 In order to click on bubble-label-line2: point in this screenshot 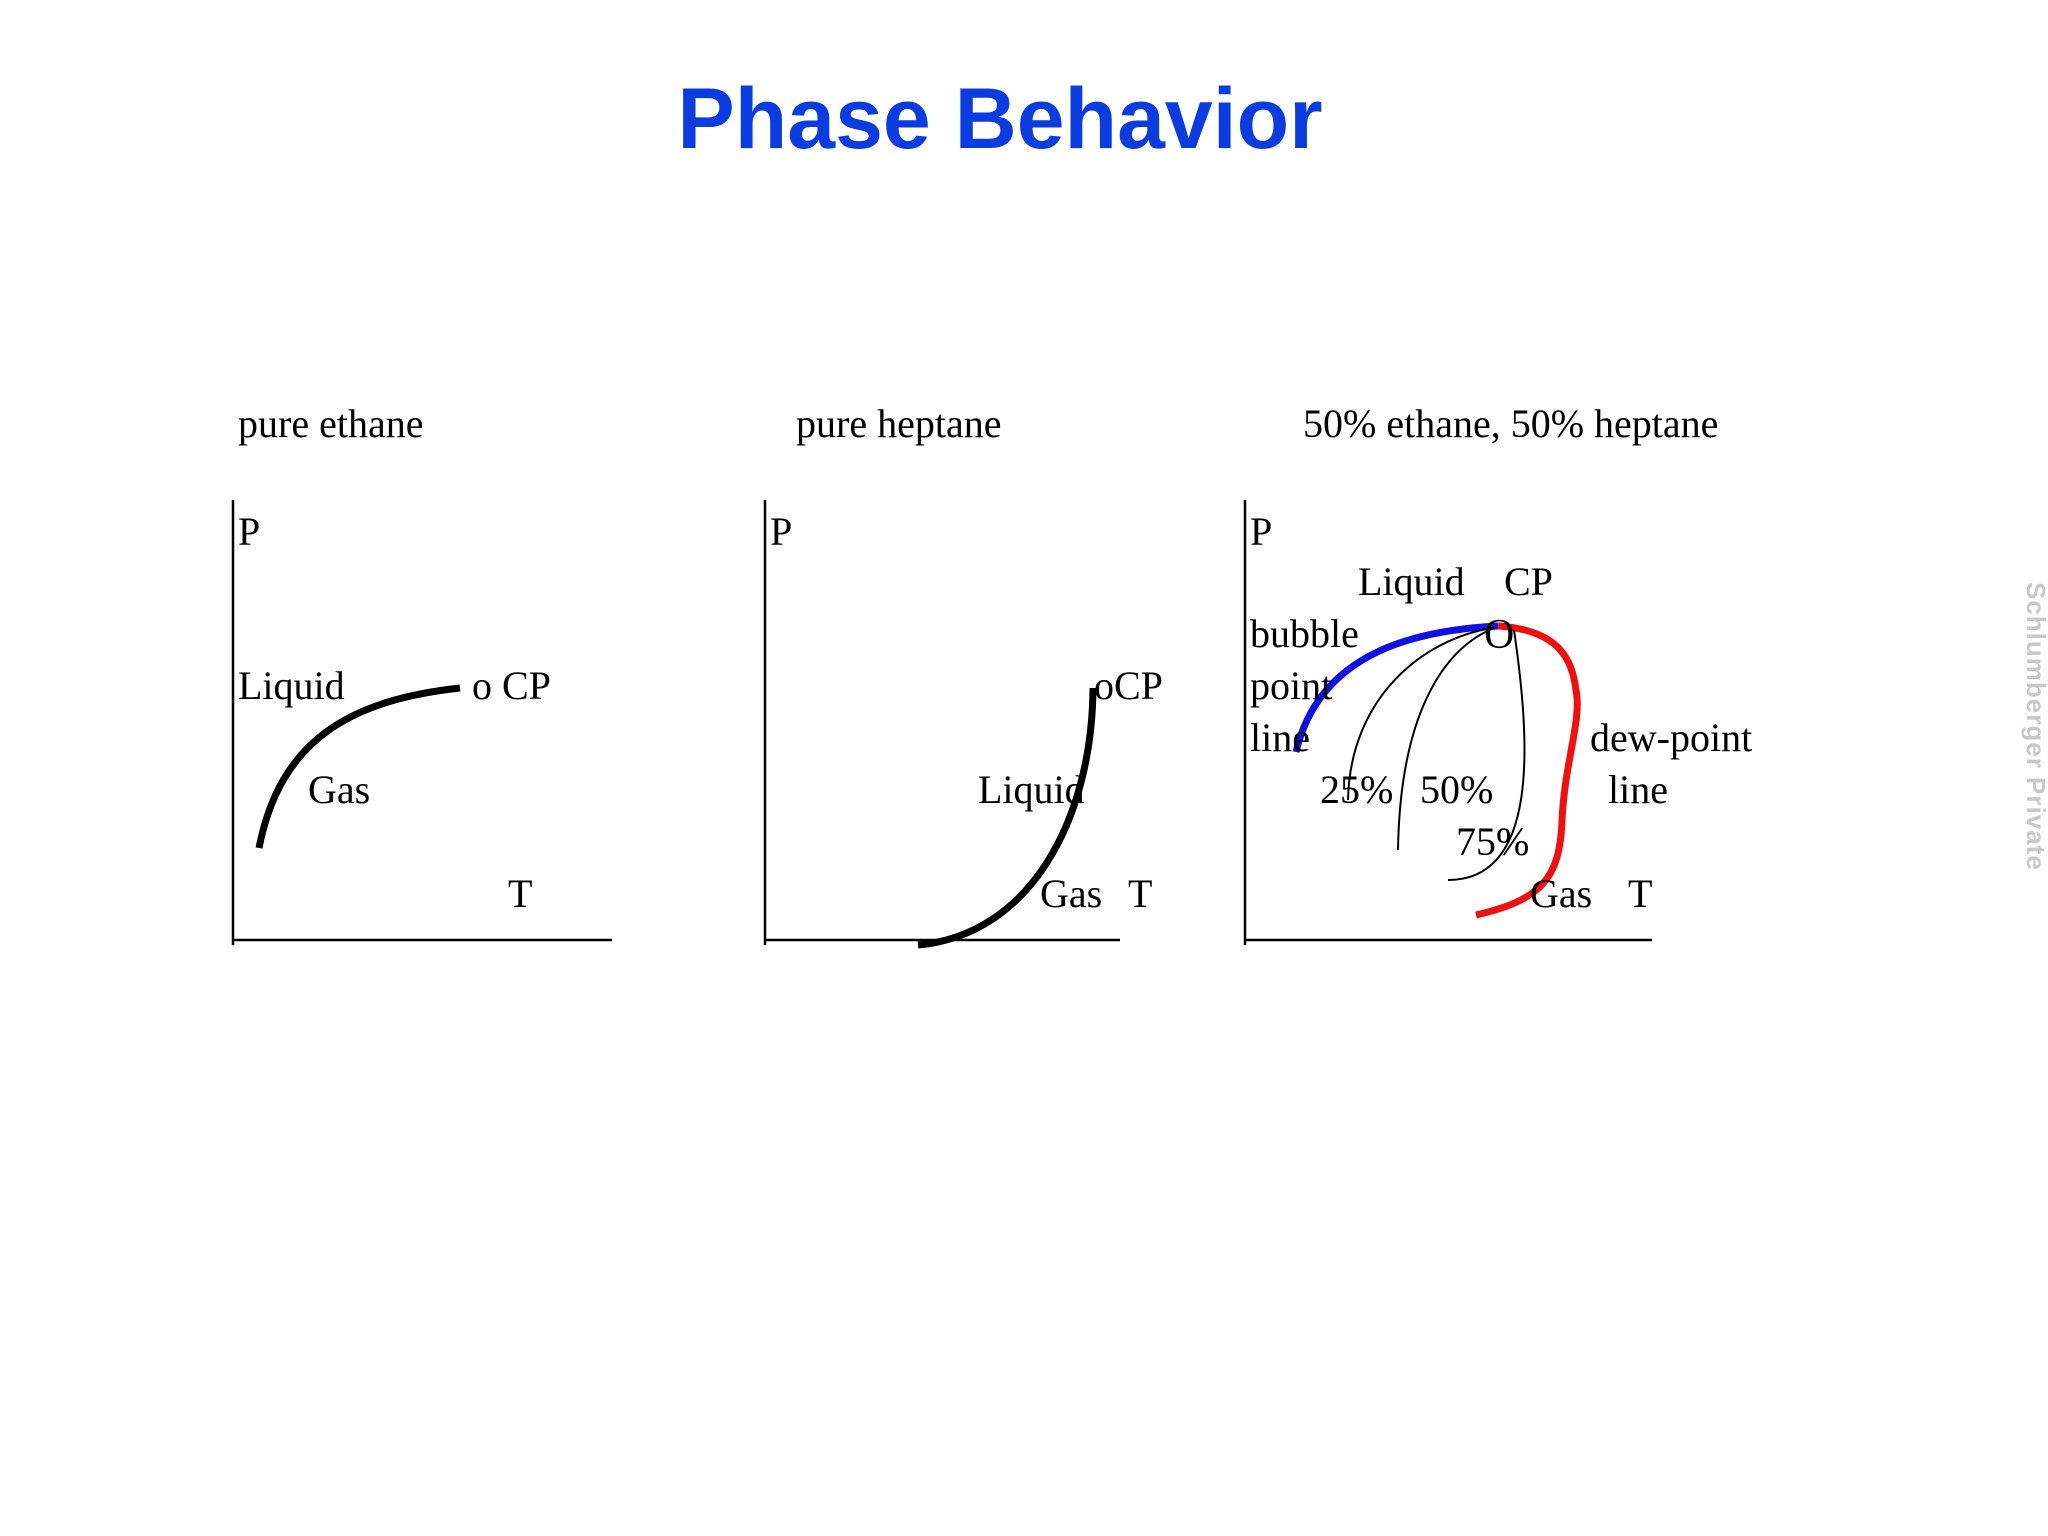, I will do `click(1291, 685)`.